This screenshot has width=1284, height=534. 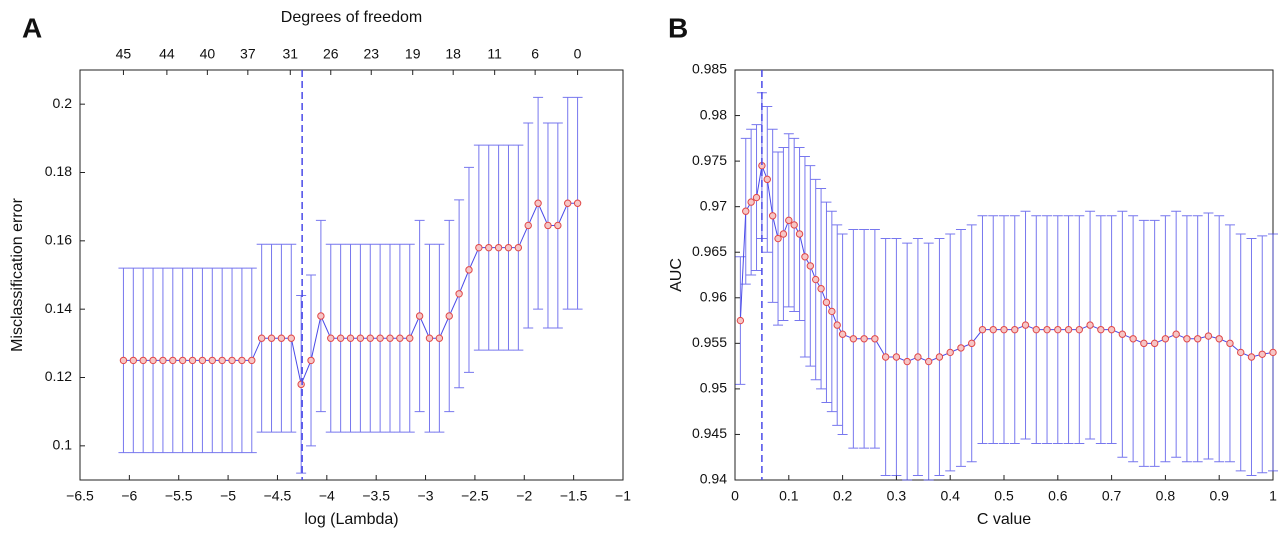 What do you see at coordinates (713, 205) in the screenshot?
I see `y-tick-label: 0.97` at bounding box center [713, 205].